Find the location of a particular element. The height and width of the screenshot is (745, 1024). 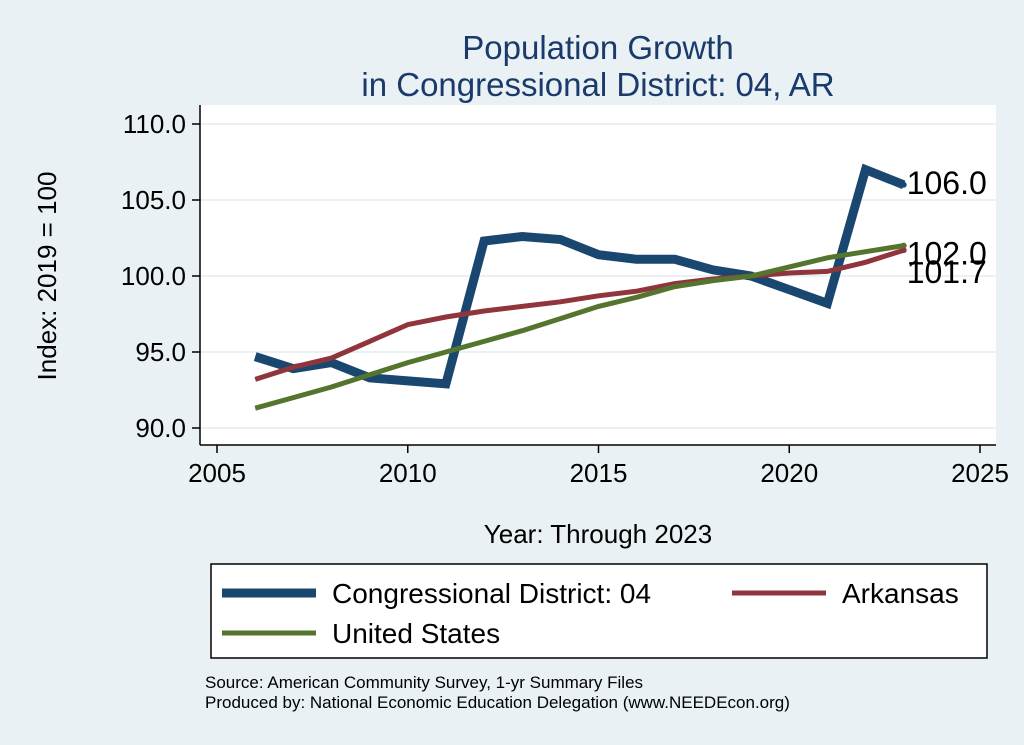

chart-title-line-2: in Congressional District: 04, AR is located at coordinates (597, 84).